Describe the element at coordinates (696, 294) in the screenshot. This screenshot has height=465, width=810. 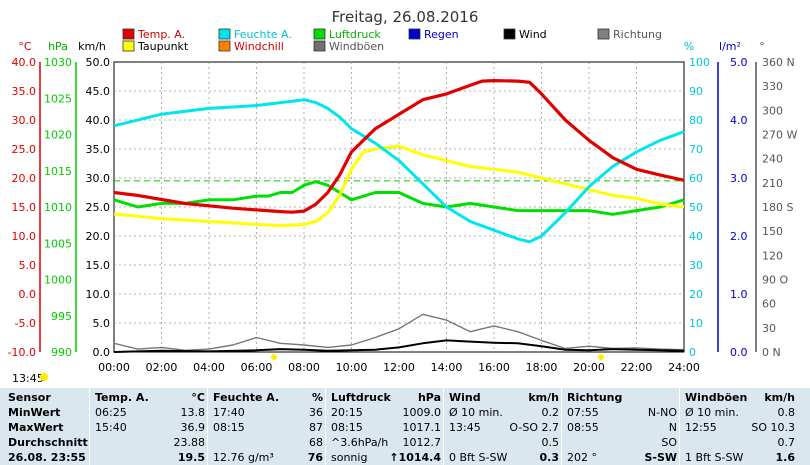
I see `y-tick-label-humidity: 20` at that location.